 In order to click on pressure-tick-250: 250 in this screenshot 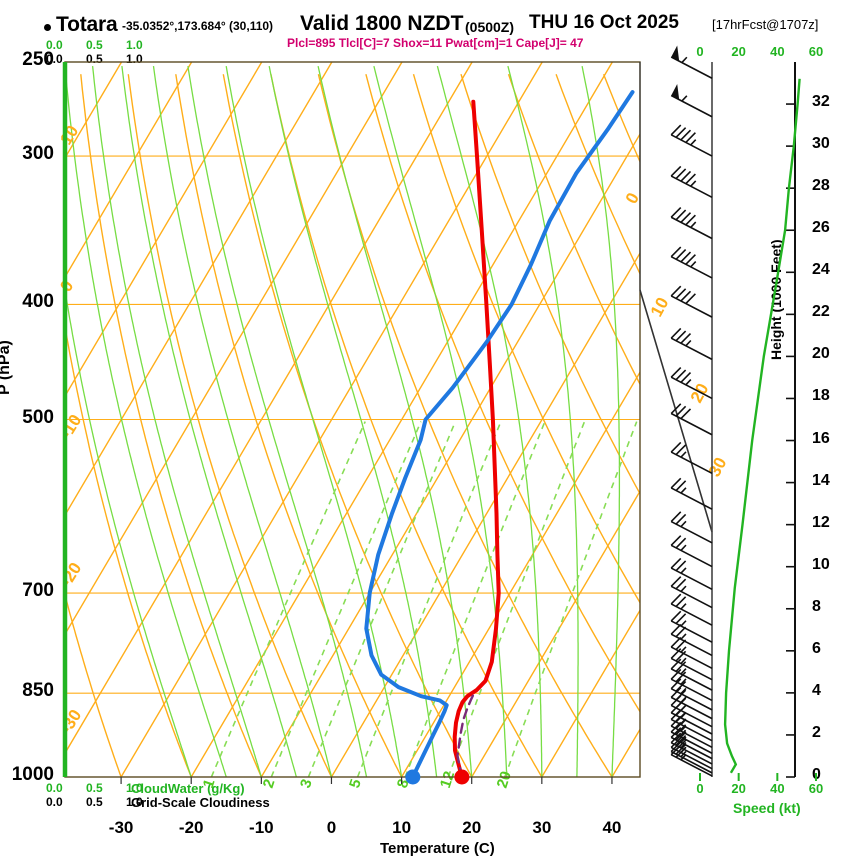, I will do `click(38, 59)`.